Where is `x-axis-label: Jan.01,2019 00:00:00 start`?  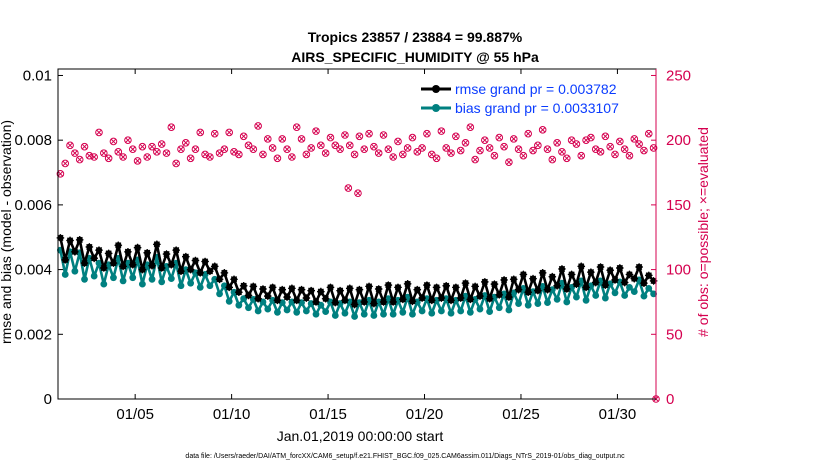
x-axis-label: Jan.01,2019 00:00:00 start is located at coordinates (360, 436).